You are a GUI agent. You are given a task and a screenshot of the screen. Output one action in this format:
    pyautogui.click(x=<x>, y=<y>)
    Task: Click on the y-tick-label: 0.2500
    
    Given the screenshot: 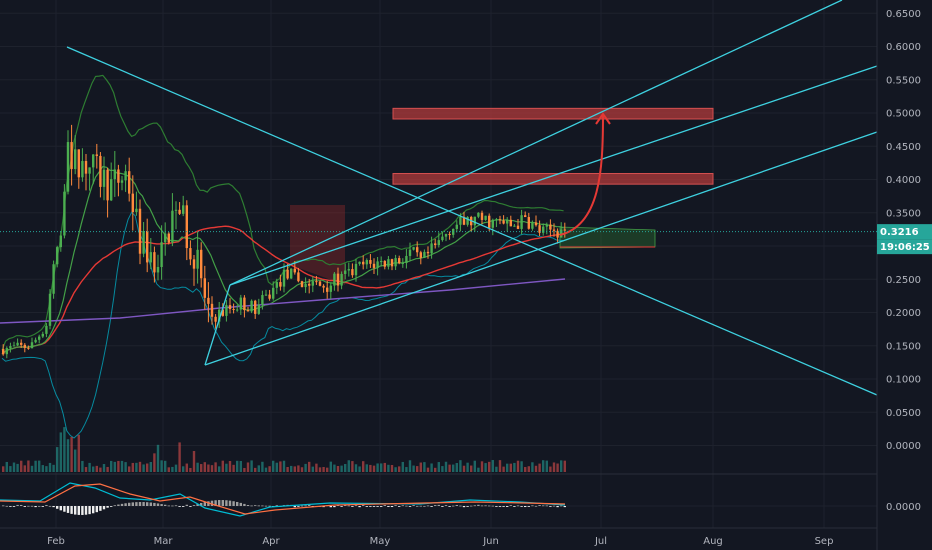 What is the action you would take?
    pyautogui.click(x=903, y=280)
    